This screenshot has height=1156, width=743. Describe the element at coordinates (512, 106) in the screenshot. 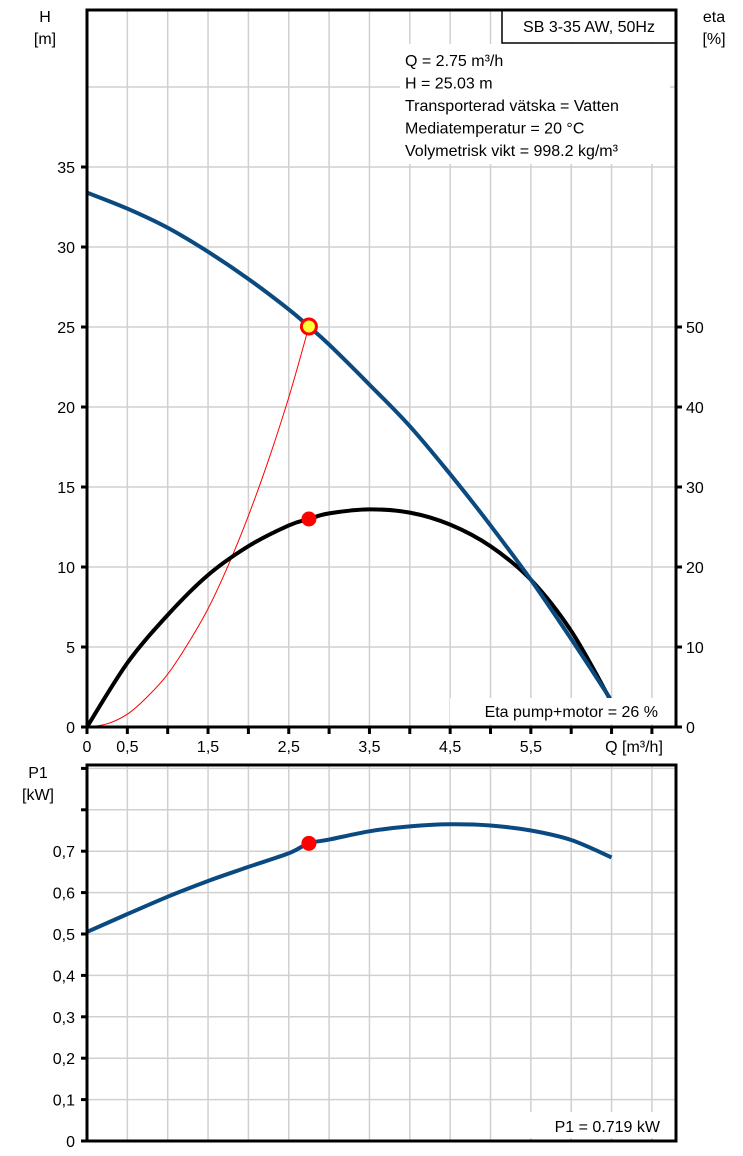

I see `info-line: Transporterad vätska = Vatten` at that location.